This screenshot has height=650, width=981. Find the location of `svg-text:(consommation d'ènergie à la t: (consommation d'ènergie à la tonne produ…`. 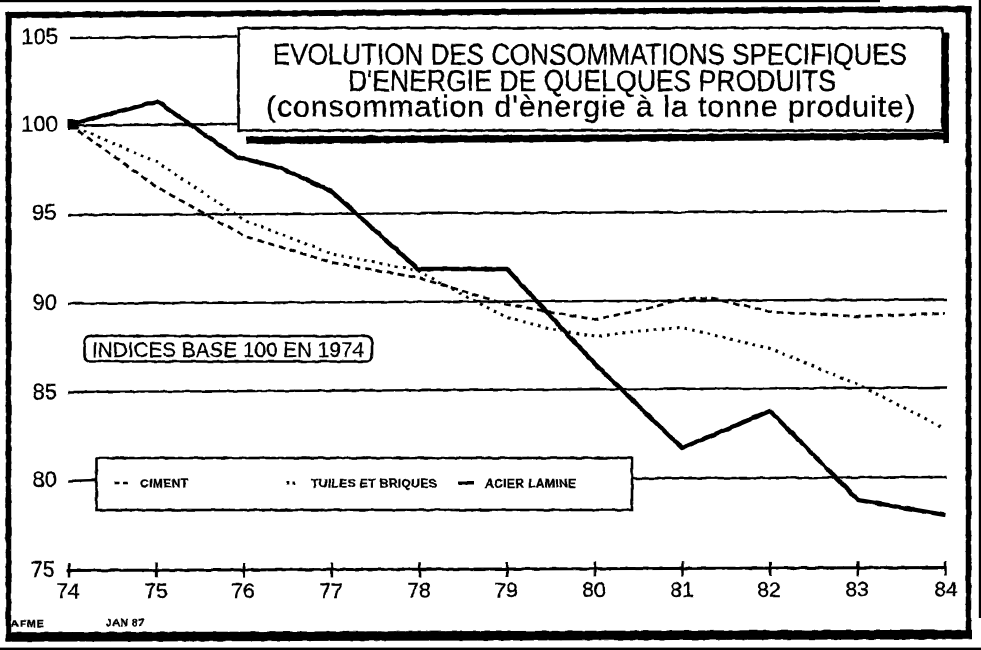

svg-text:(consommation d'ènergie à la t: (consommation d'ènergie à la tonne produ… is located at coordinates (590, 107).